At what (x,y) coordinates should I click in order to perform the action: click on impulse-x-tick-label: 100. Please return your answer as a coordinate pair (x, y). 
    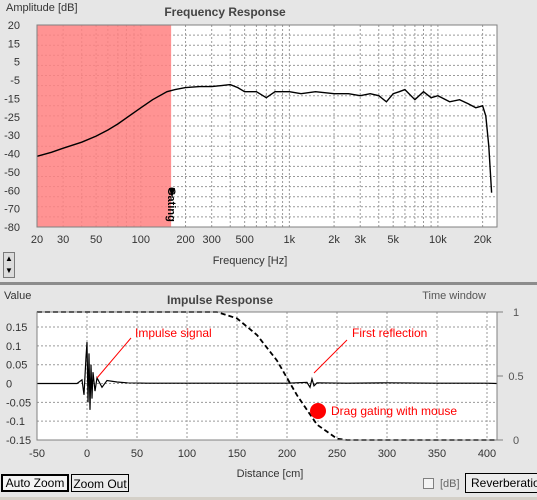
    Looking at the image, I should click on (187, 454).